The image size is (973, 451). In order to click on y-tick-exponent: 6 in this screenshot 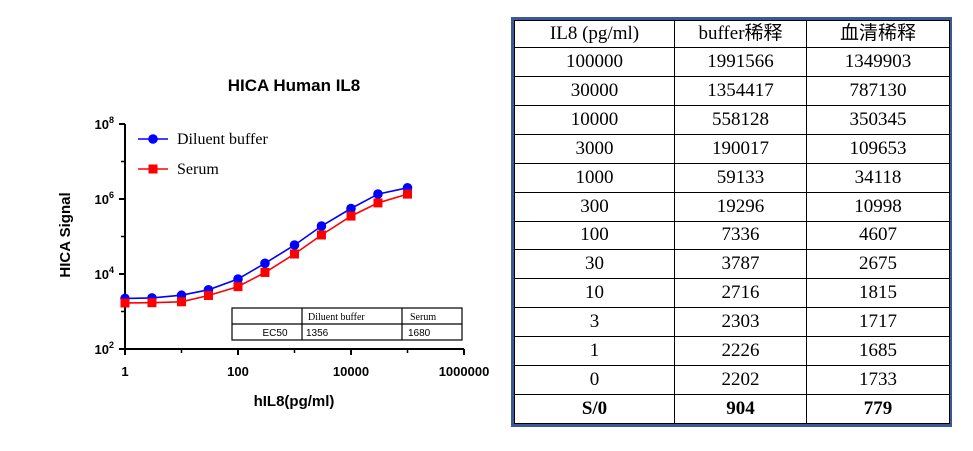, I will do `click(111, 195)`.